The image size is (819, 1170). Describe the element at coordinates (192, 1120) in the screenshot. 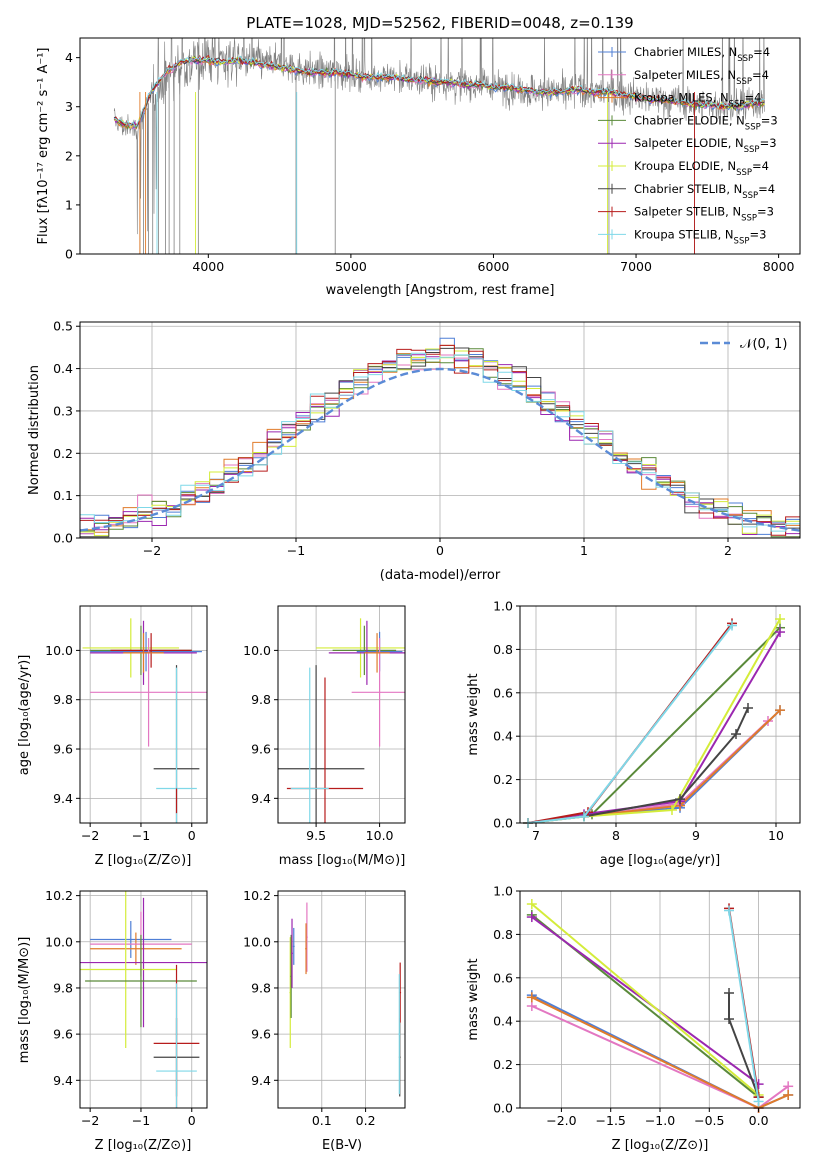

I see `mass-z-xtick-label: 0` at that location.